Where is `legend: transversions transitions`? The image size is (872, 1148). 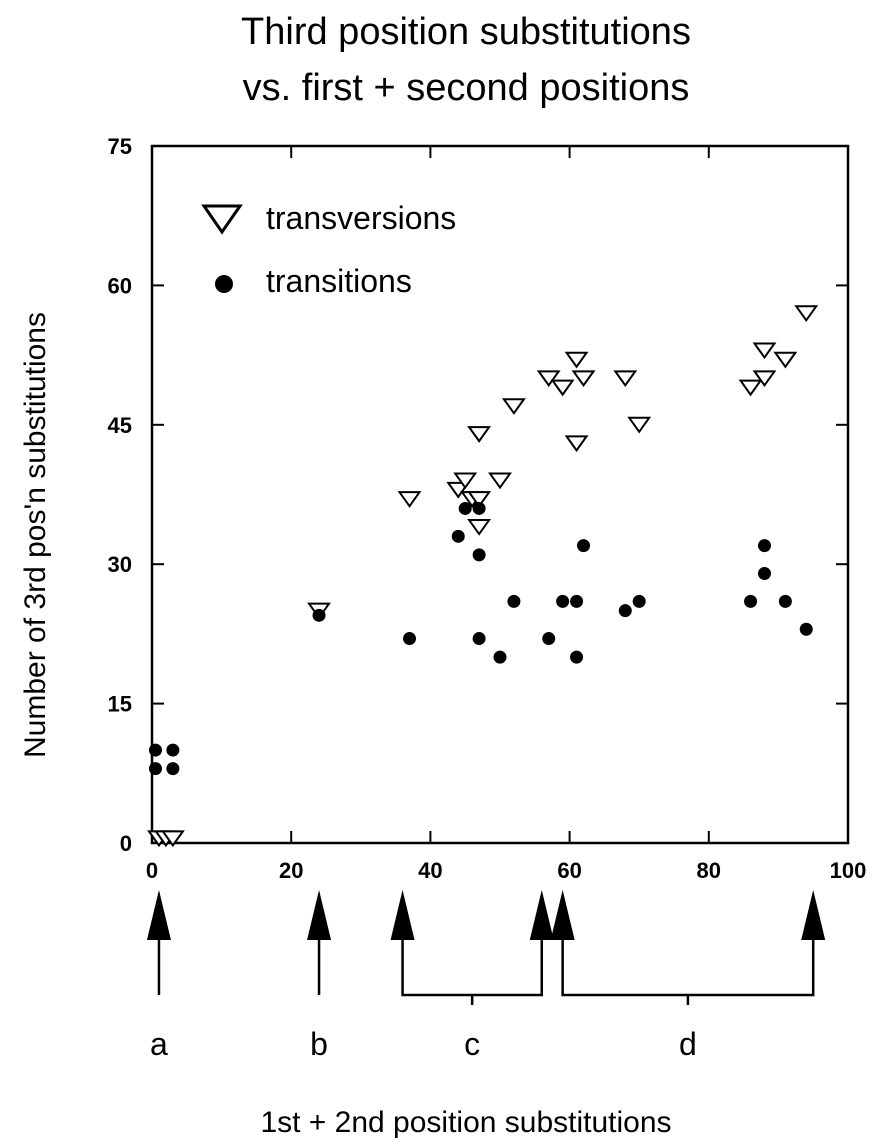
legend: transversions transitions is located at coordinates (328, 249).